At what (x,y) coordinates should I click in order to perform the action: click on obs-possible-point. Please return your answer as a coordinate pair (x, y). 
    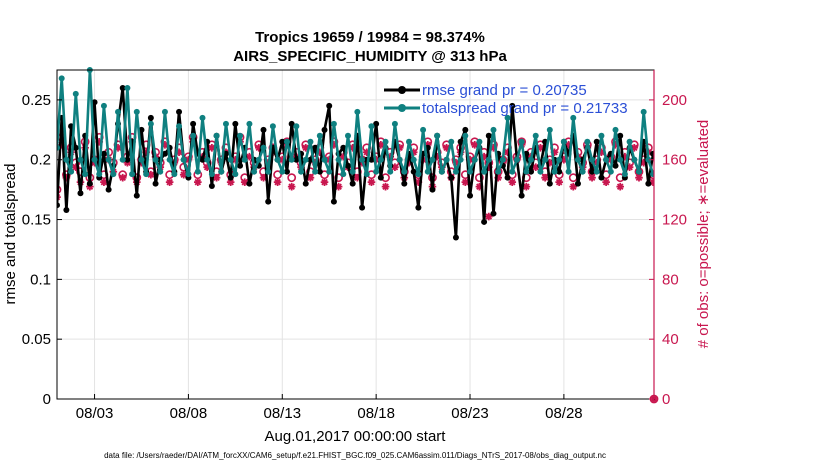
    Looking at the image, I should click on (479, 178).